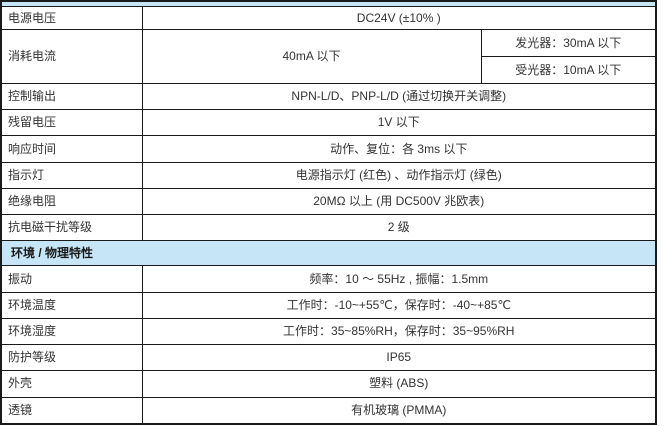 This screenshot has width=664, height=426. Describe the element at coordinates (399, 384) in the screenshot. I see `spec-value-housing: 塑料 (ABS)` at that location.